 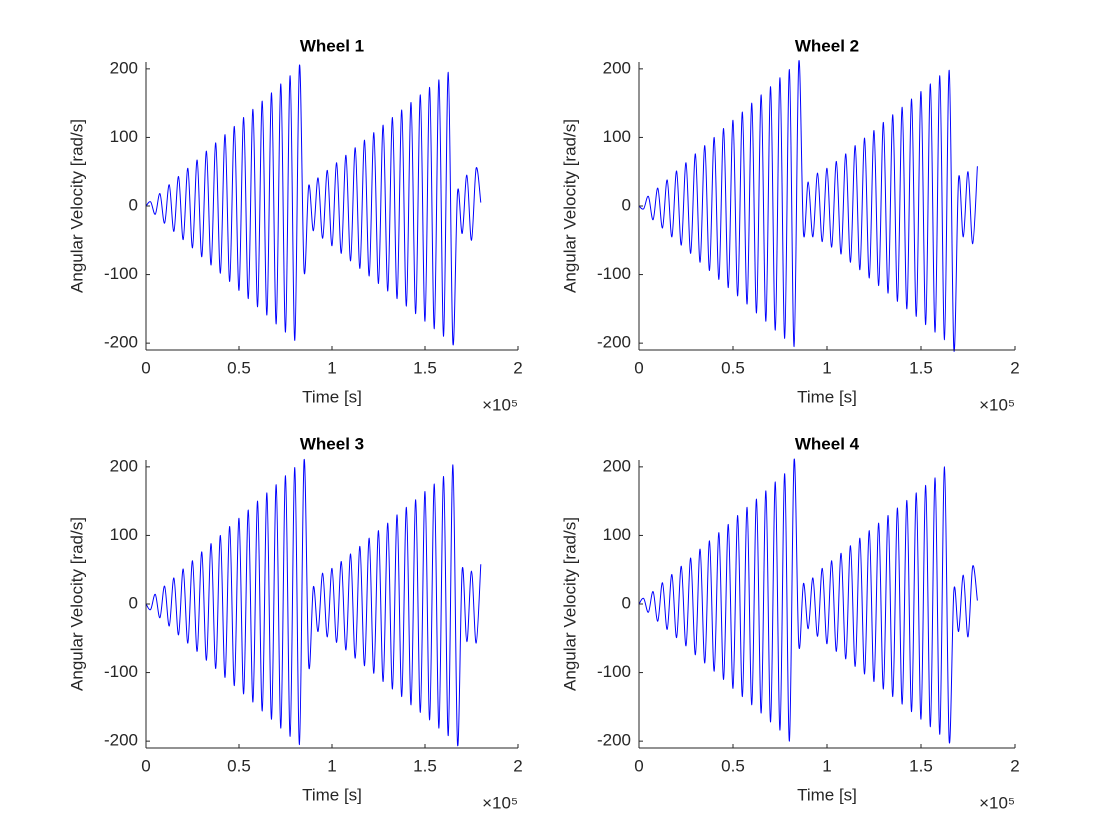 What do you see at coordinates (332, 45) in the screenshot?
I see `subplot-title: Wheel 1` at bounding box center [332, 45].